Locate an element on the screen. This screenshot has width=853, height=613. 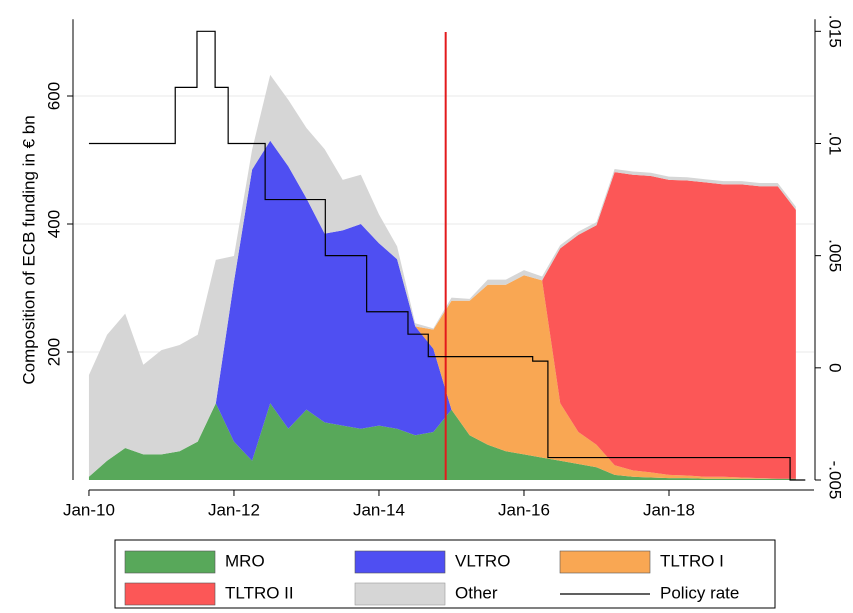
legend-label: TLTRO I is located at coordinates (692, 560).